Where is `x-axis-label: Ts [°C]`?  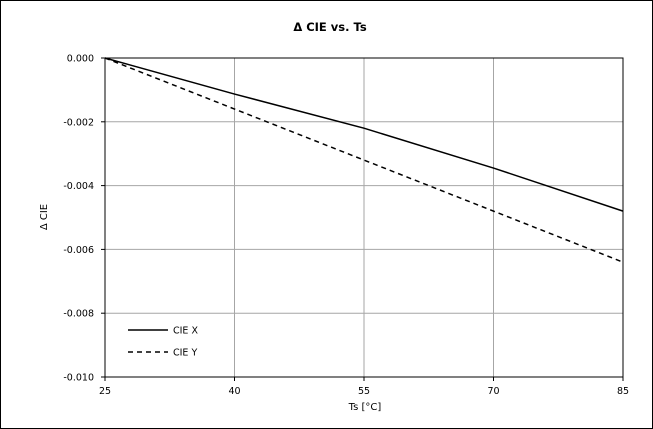
x-axis-label: Ts [°C] is located at coordinates (365, 407).